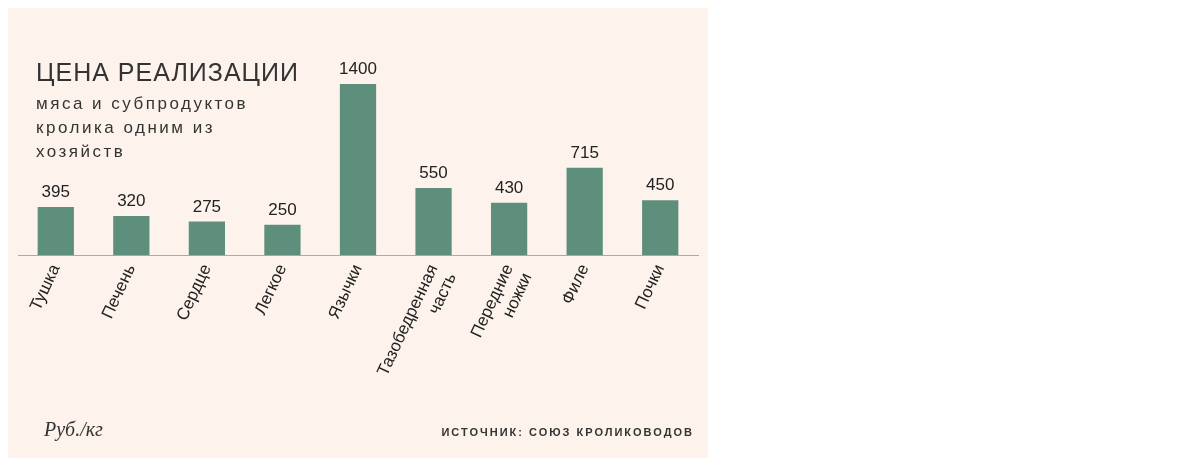 This screenshot has width=1204, height=466. I want to click on data-label: 430, so click(509, 187).